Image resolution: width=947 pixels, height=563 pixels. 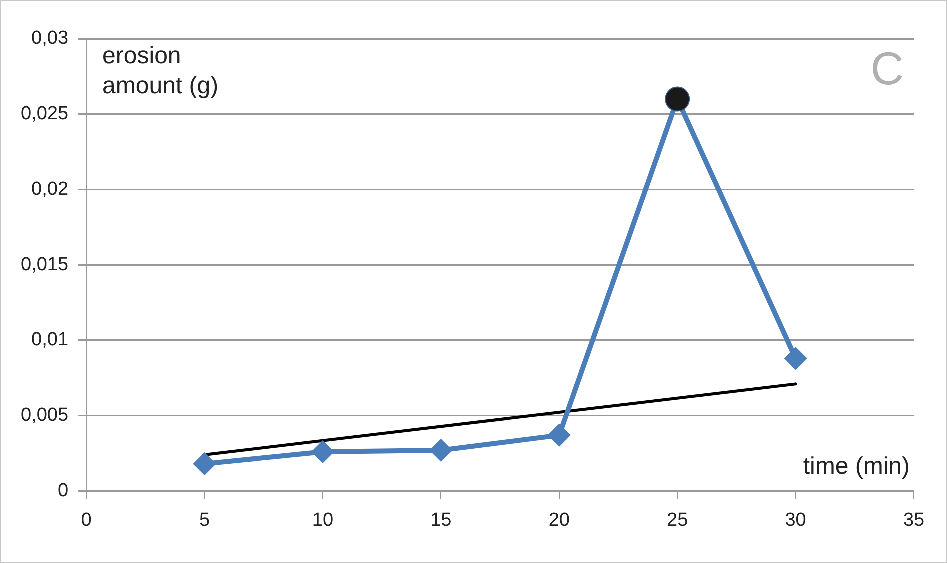 I want to click on y-tick-label: 0,005, so click(x=45, y=415).